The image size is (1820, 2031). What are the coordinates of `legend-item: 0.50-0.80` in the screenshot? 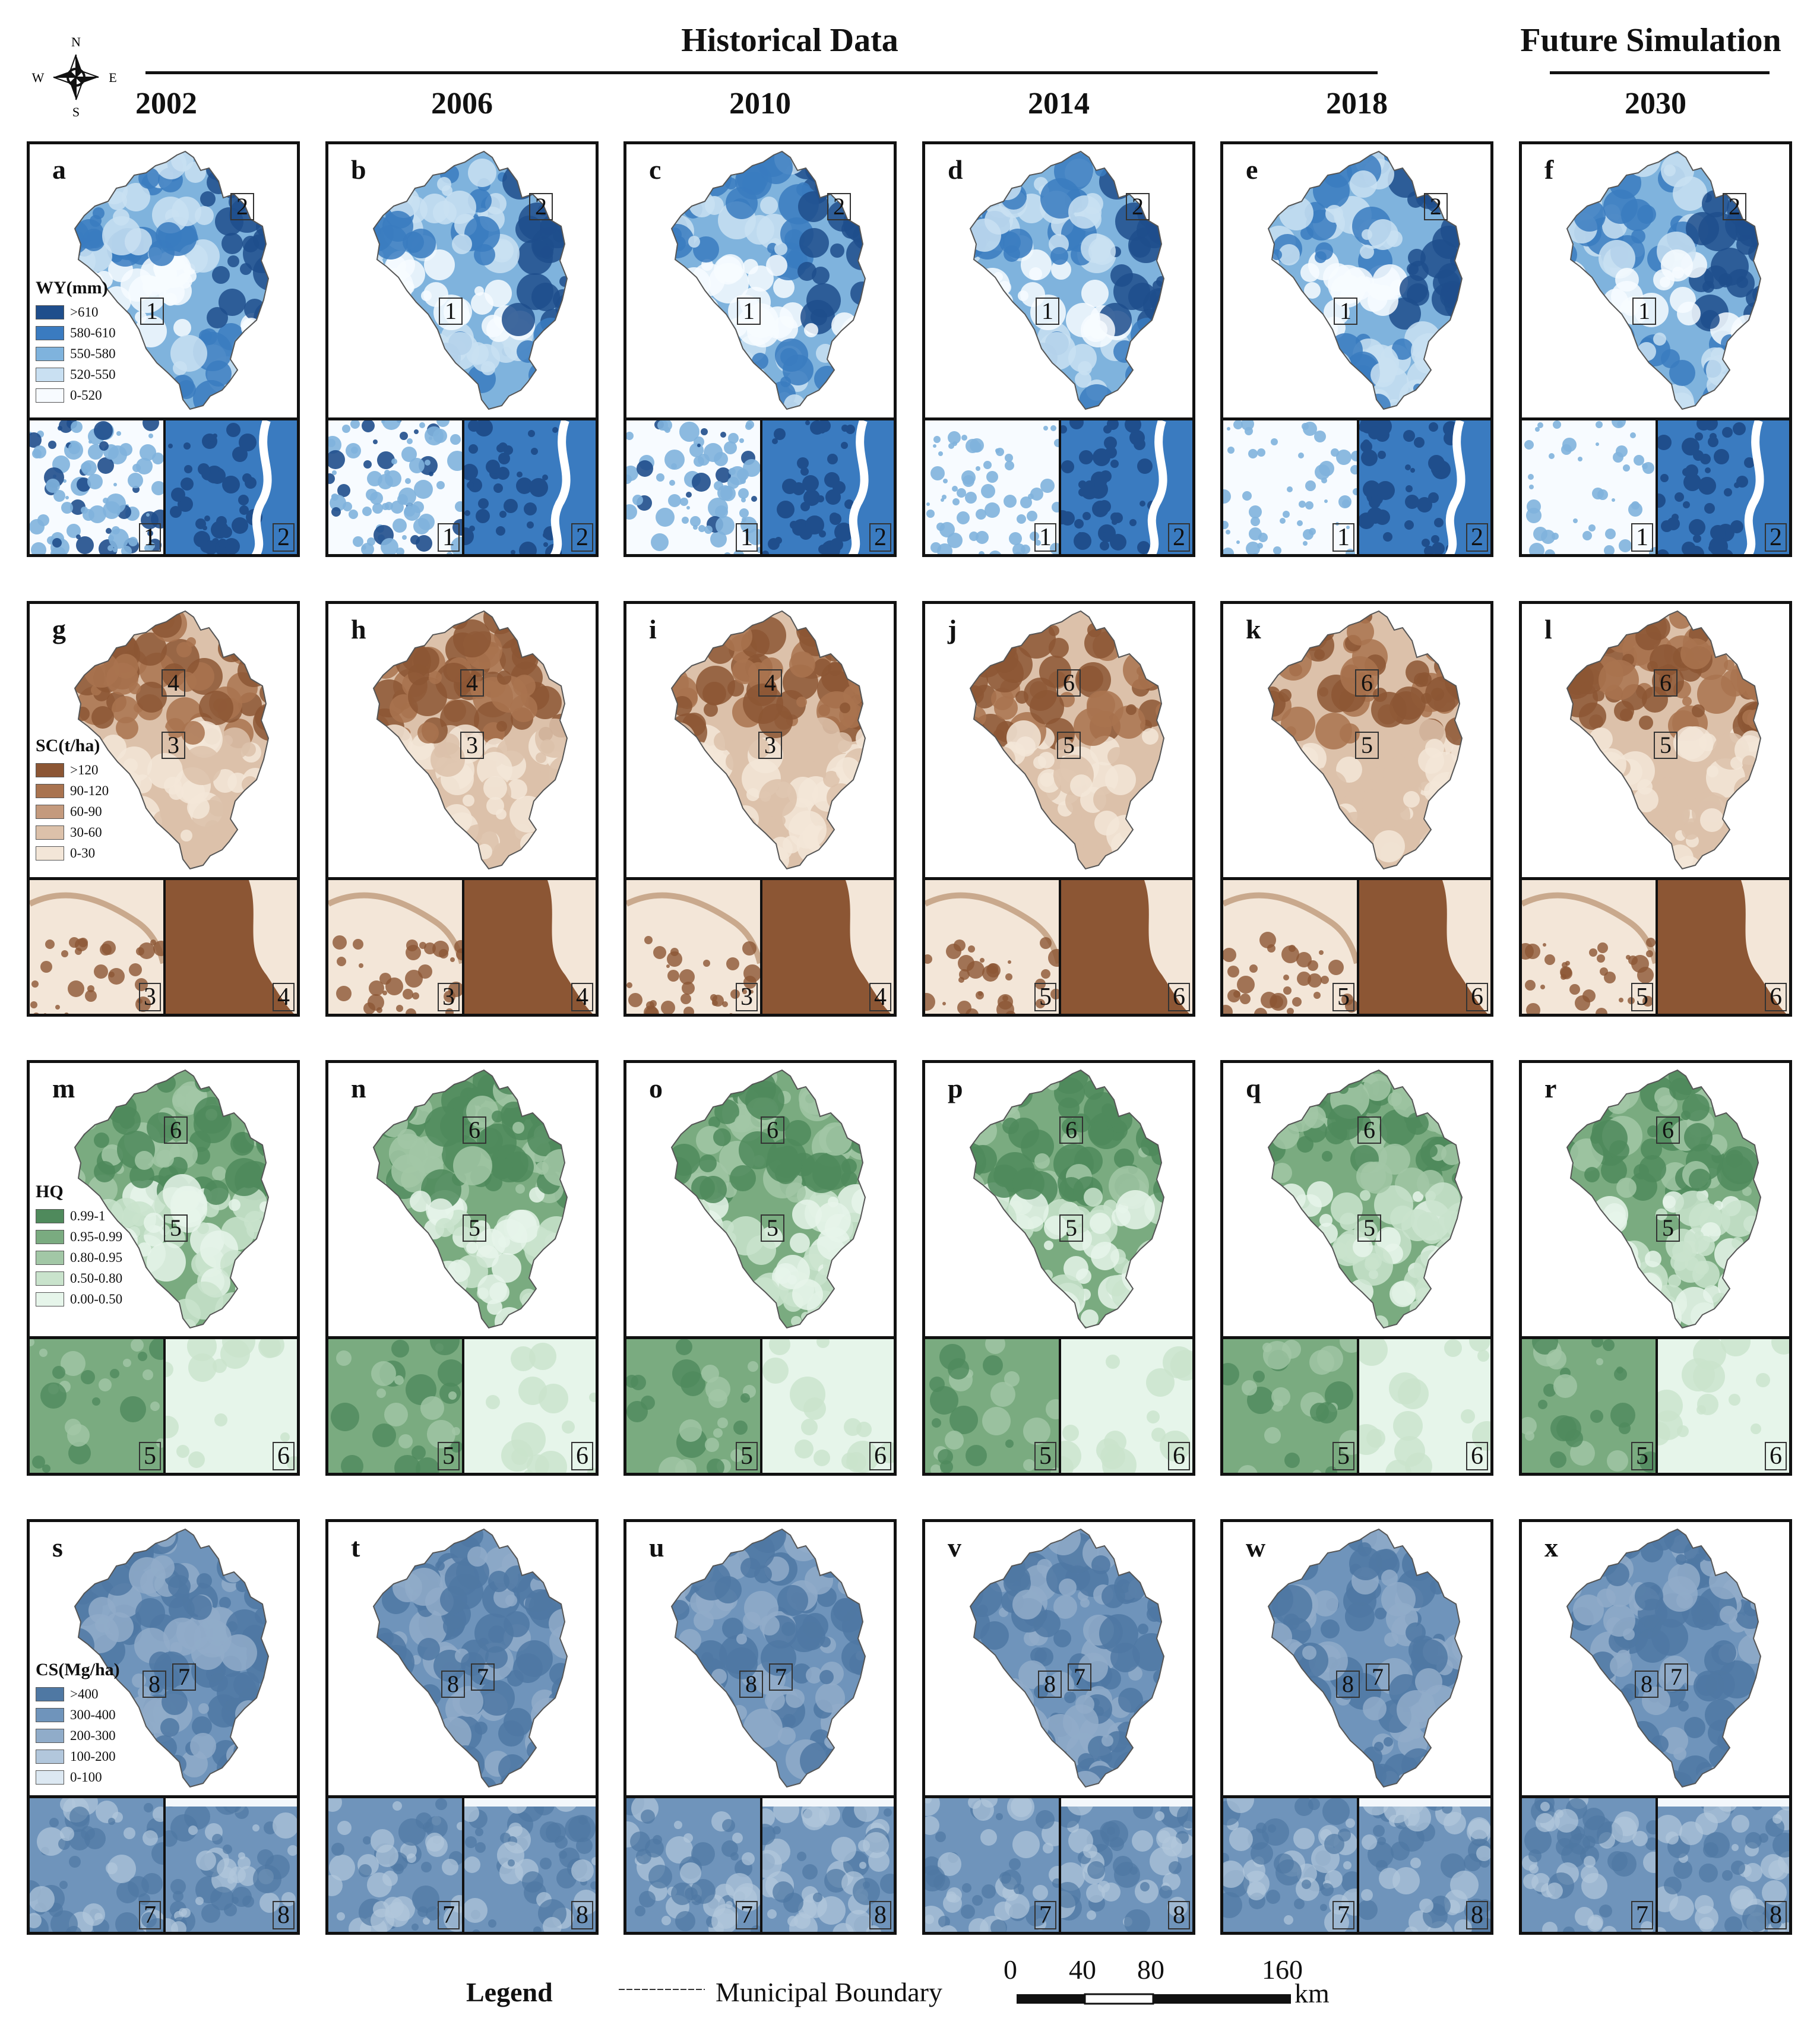 It's located at (79, 1278).